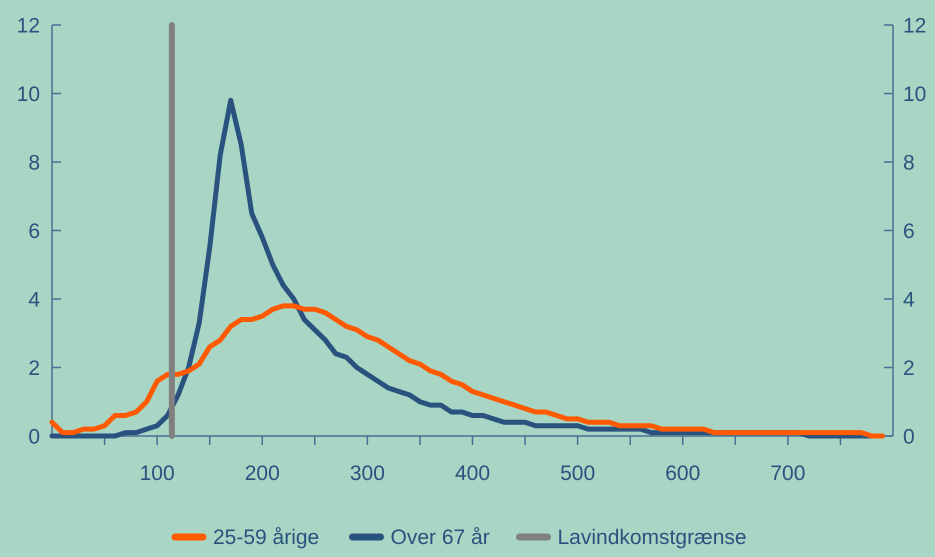 Image resolution: width=935 pixels, height=557 pixels. I want to click on y2-tick-label: 10, so click(914, 94).